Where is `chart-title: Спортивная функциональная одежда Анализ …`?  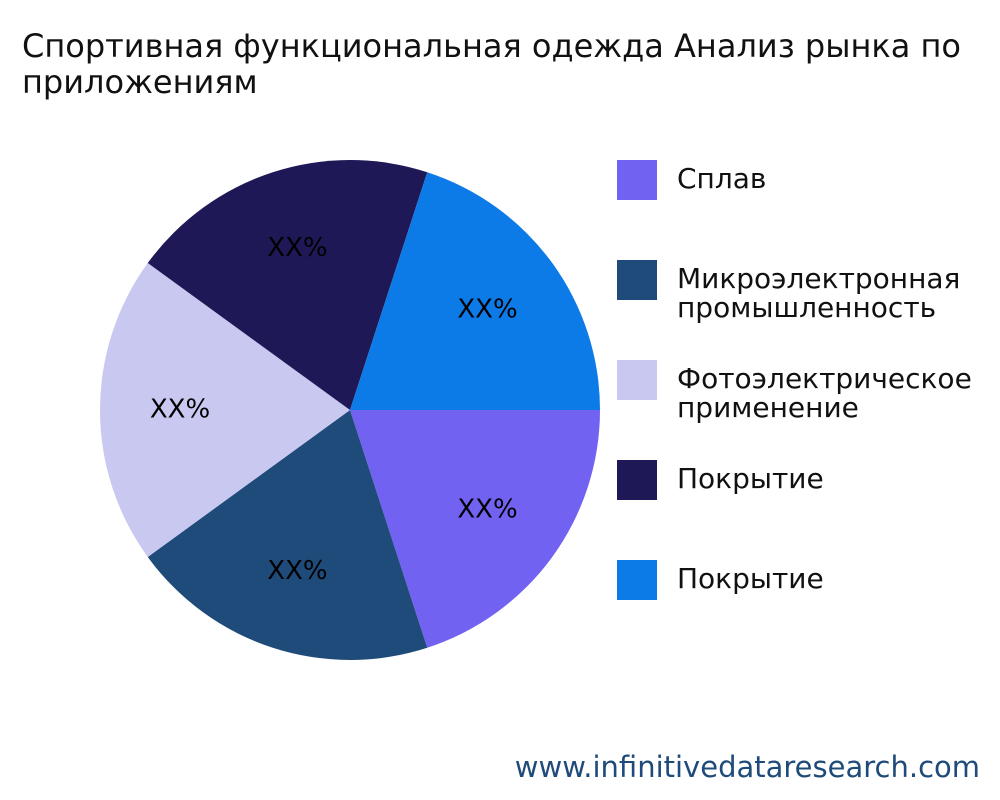 chart-title: Спортивная функциональная одежда Анализ … is located at coordinates (491, 64).